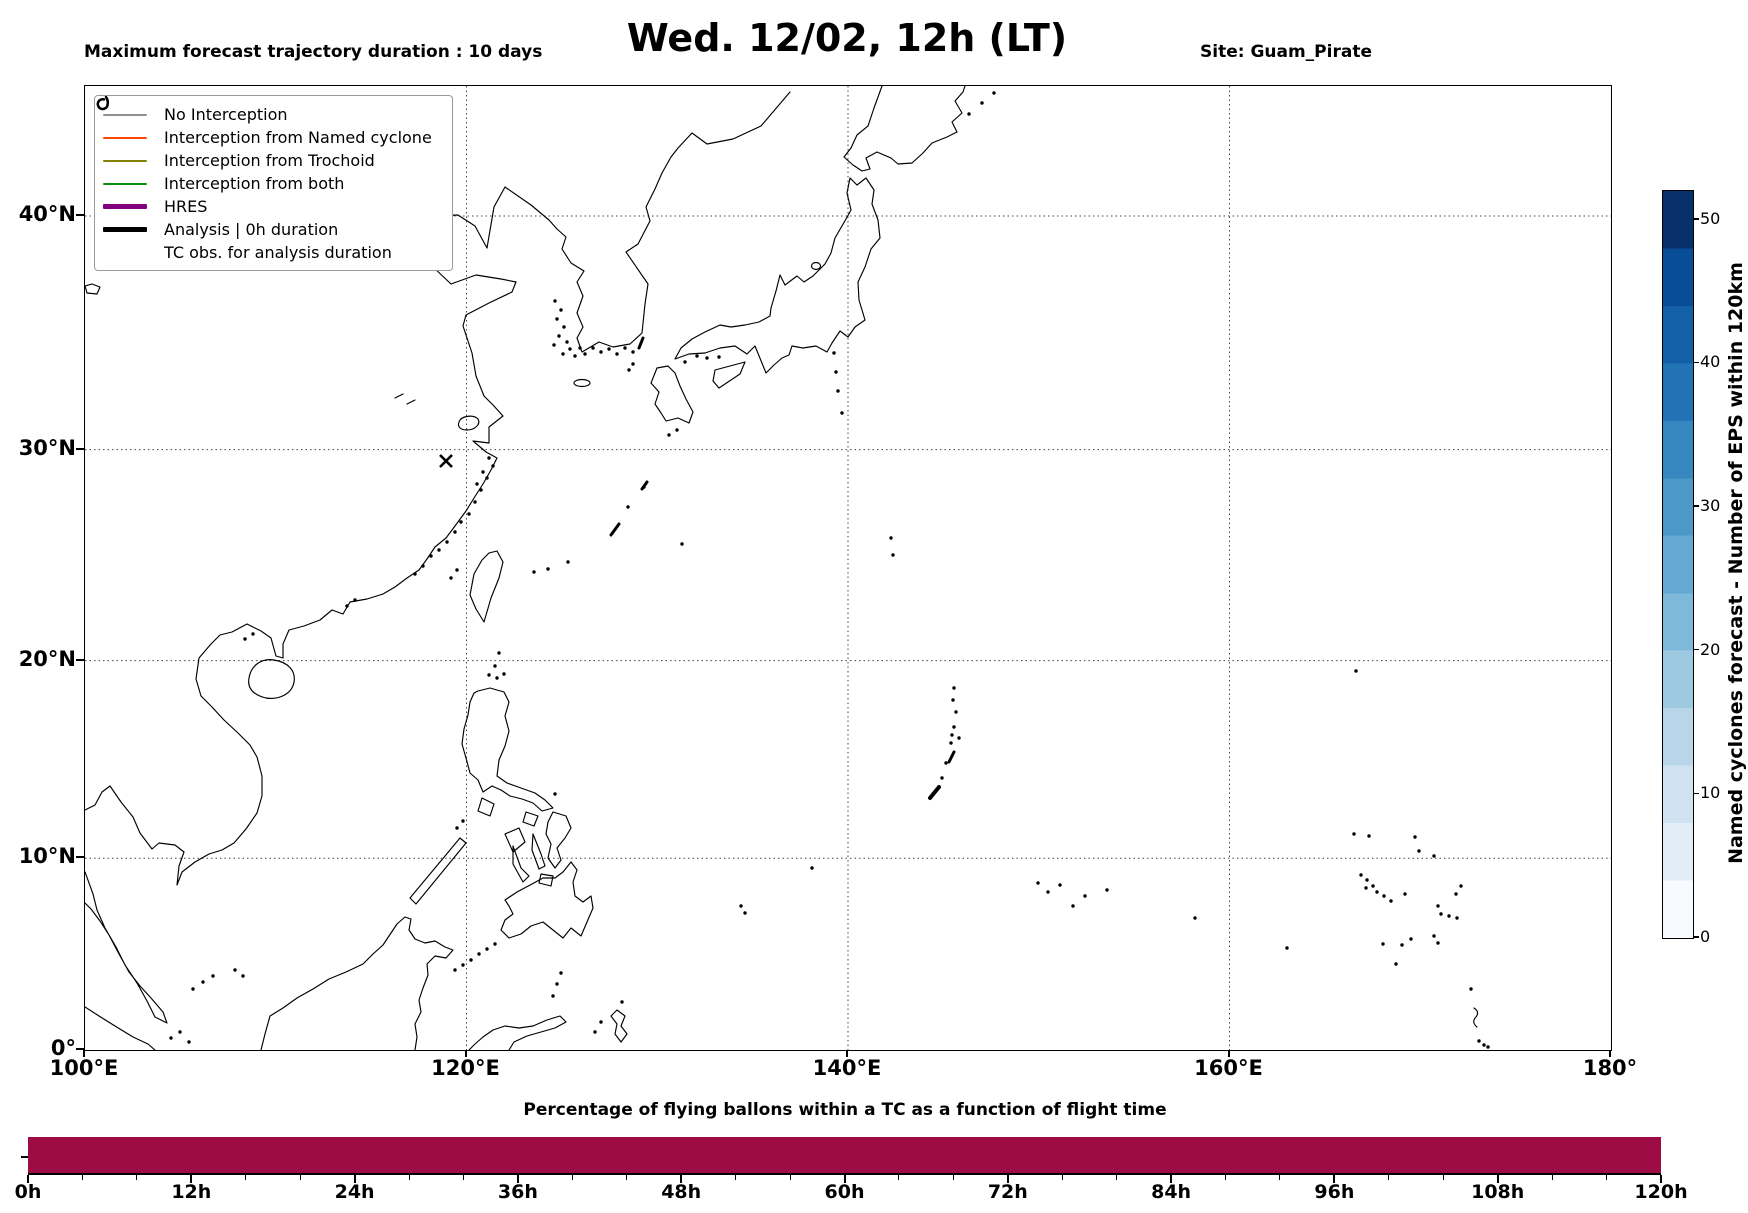 Image resolution: width=1748 pixels, height=1213 pixels. Describe the element at coordinates (191, 1192) in the screenshot. I see `bottom-x-tick-label: 12h` at that location.